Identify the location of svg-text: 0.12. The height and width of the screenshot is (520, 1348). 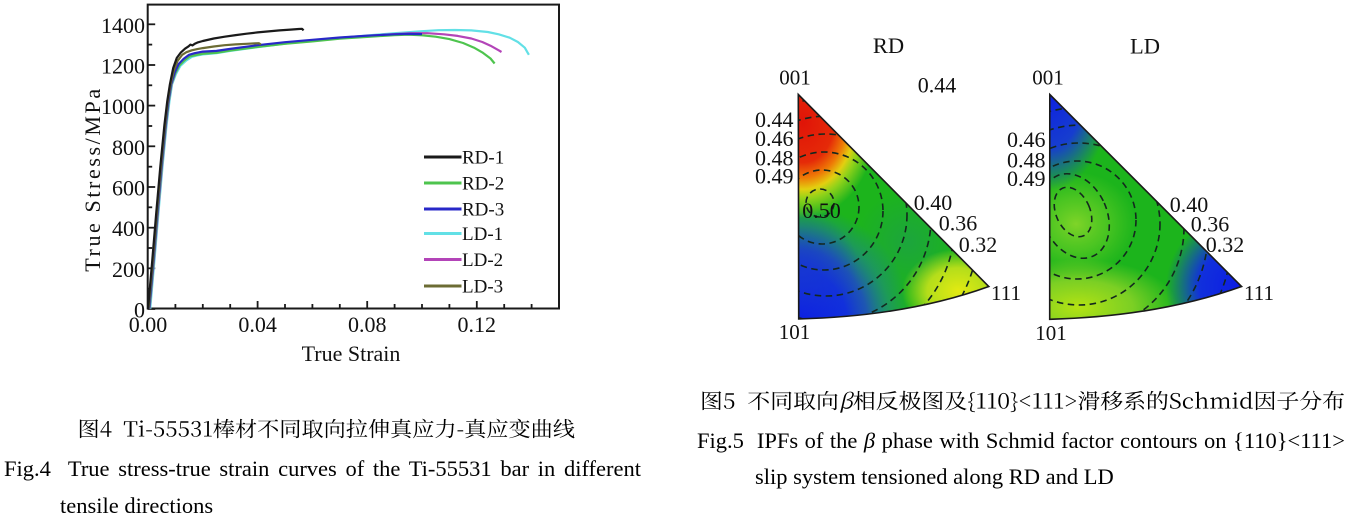
(477, 324).